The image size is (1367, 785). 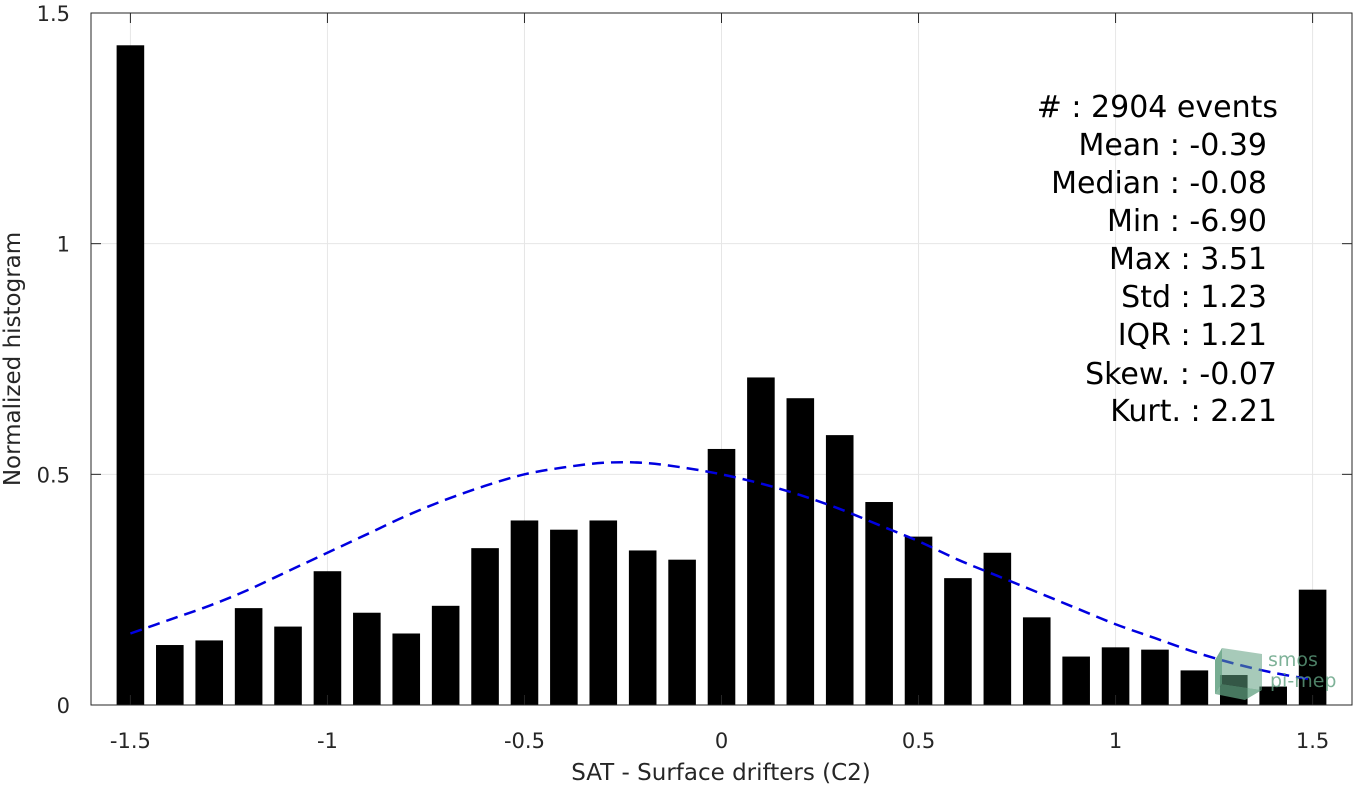 What do you see at coordinates (1188, 259) in the screenshot?
I see `stat-max: Max : 3.51` at bounding box center [1188, 259].